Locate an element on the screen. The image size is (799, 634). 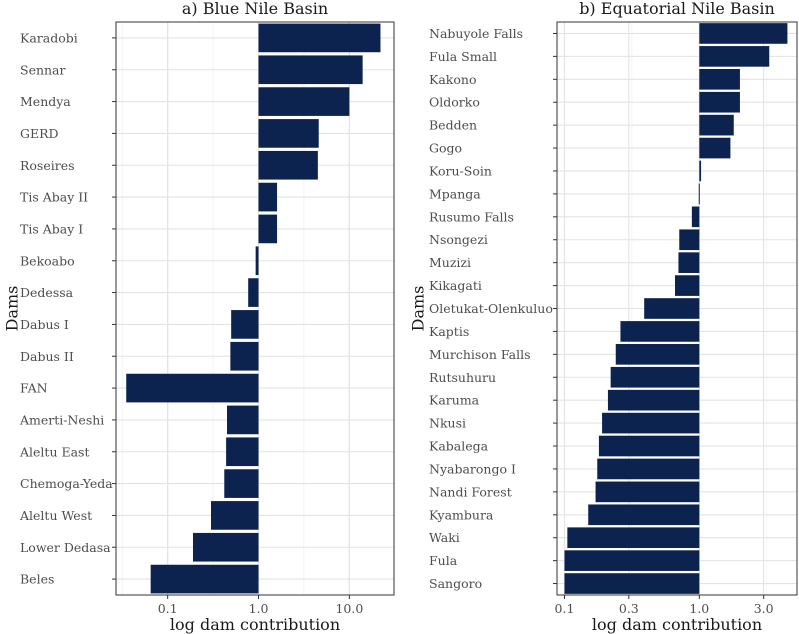
y-tick-label-kakono: Kakono is located at coordinates (452, 79).